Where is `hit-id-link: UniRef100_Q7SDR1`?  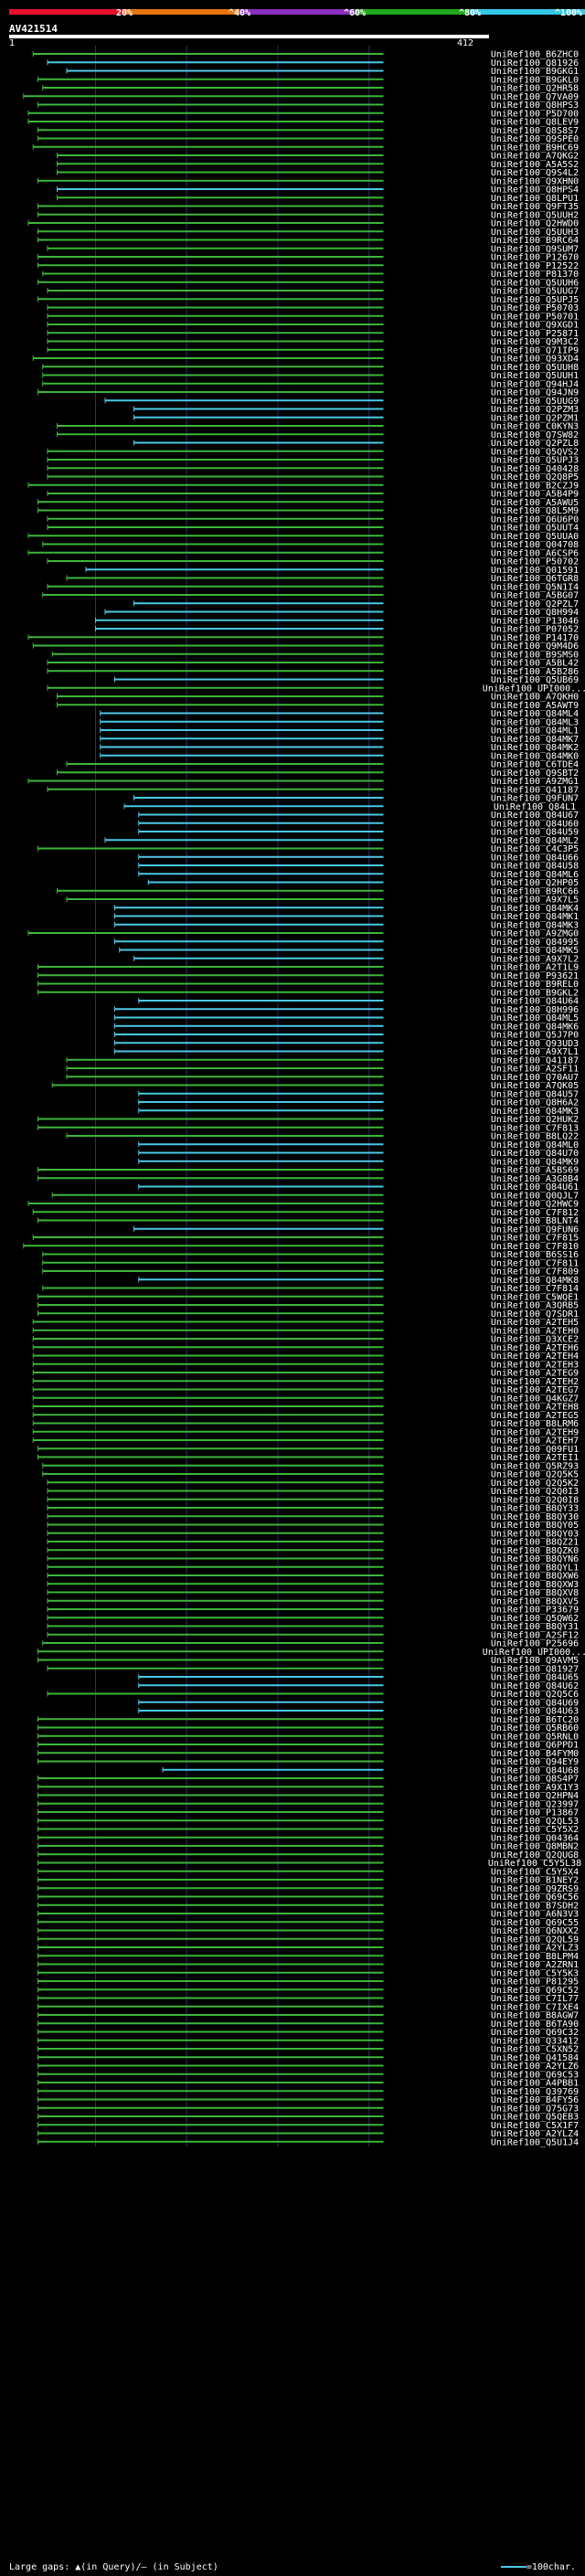
hit-id-link: UniRef100_Q7SDR1 is located at coordinates (535, 1314).